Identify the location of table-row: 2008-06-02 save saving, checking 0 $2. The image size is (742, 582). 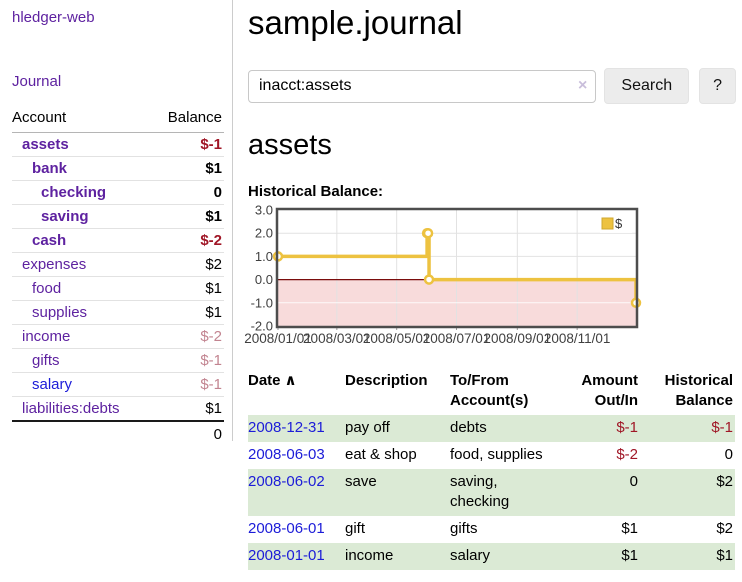
(491, 492).